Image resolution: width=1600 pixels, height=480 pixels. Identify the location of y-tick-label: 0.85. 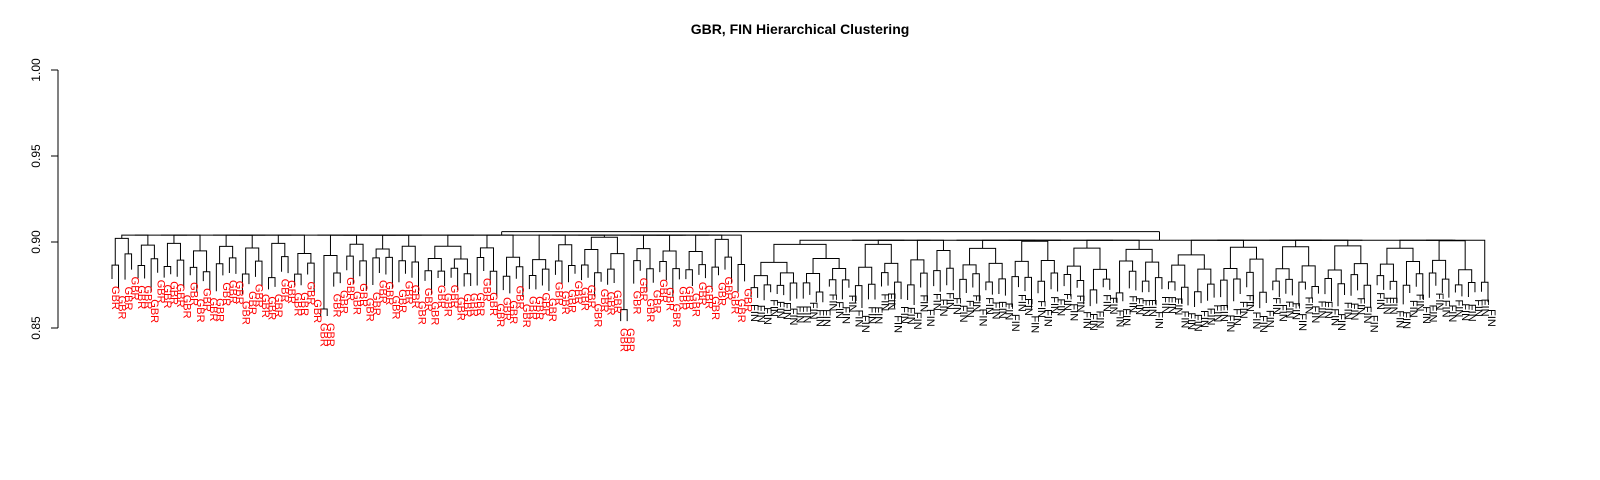
(36, 328).